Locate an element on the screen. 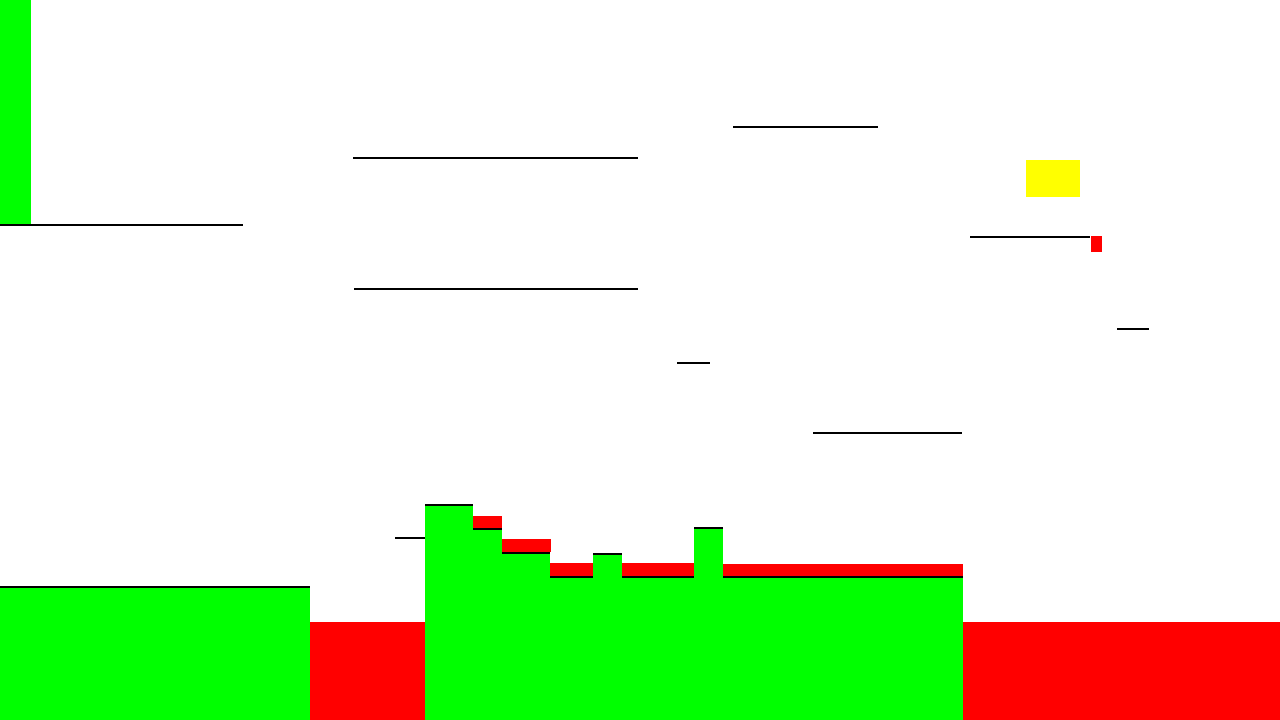  terrain-pillar is located at coordinates (708, 623).